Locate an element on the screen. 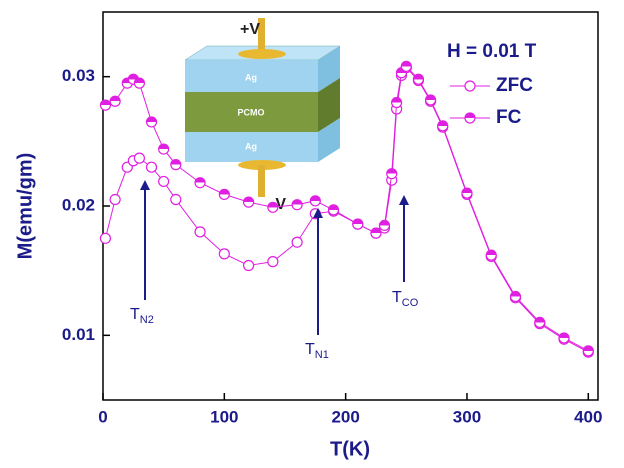  annotation: TCO is located at coordinates (405, 299).